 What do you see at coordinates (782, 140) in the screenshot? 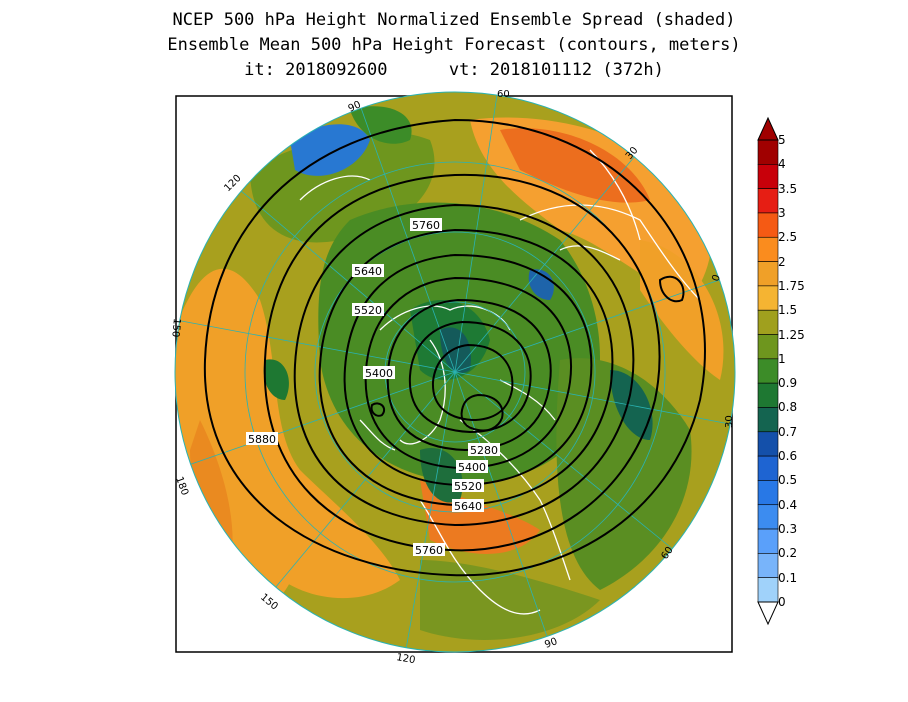
I see `colorbar-label: 5` at bounding box center [782, 140].